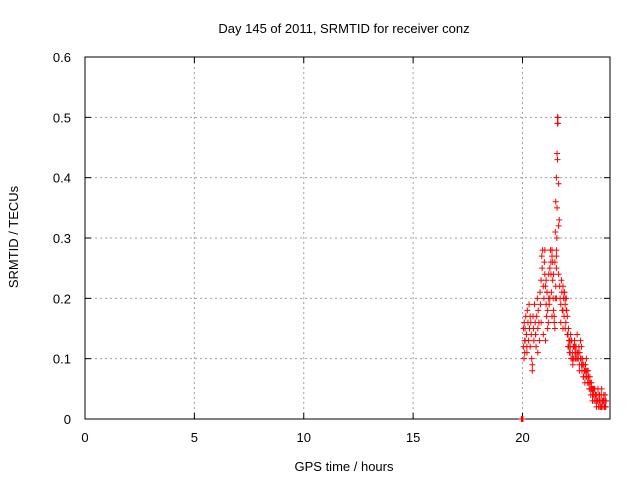  Describe the element at coordinates (62, 57) in the screenshot. I see `y-tick-label: 0.6` at that location.